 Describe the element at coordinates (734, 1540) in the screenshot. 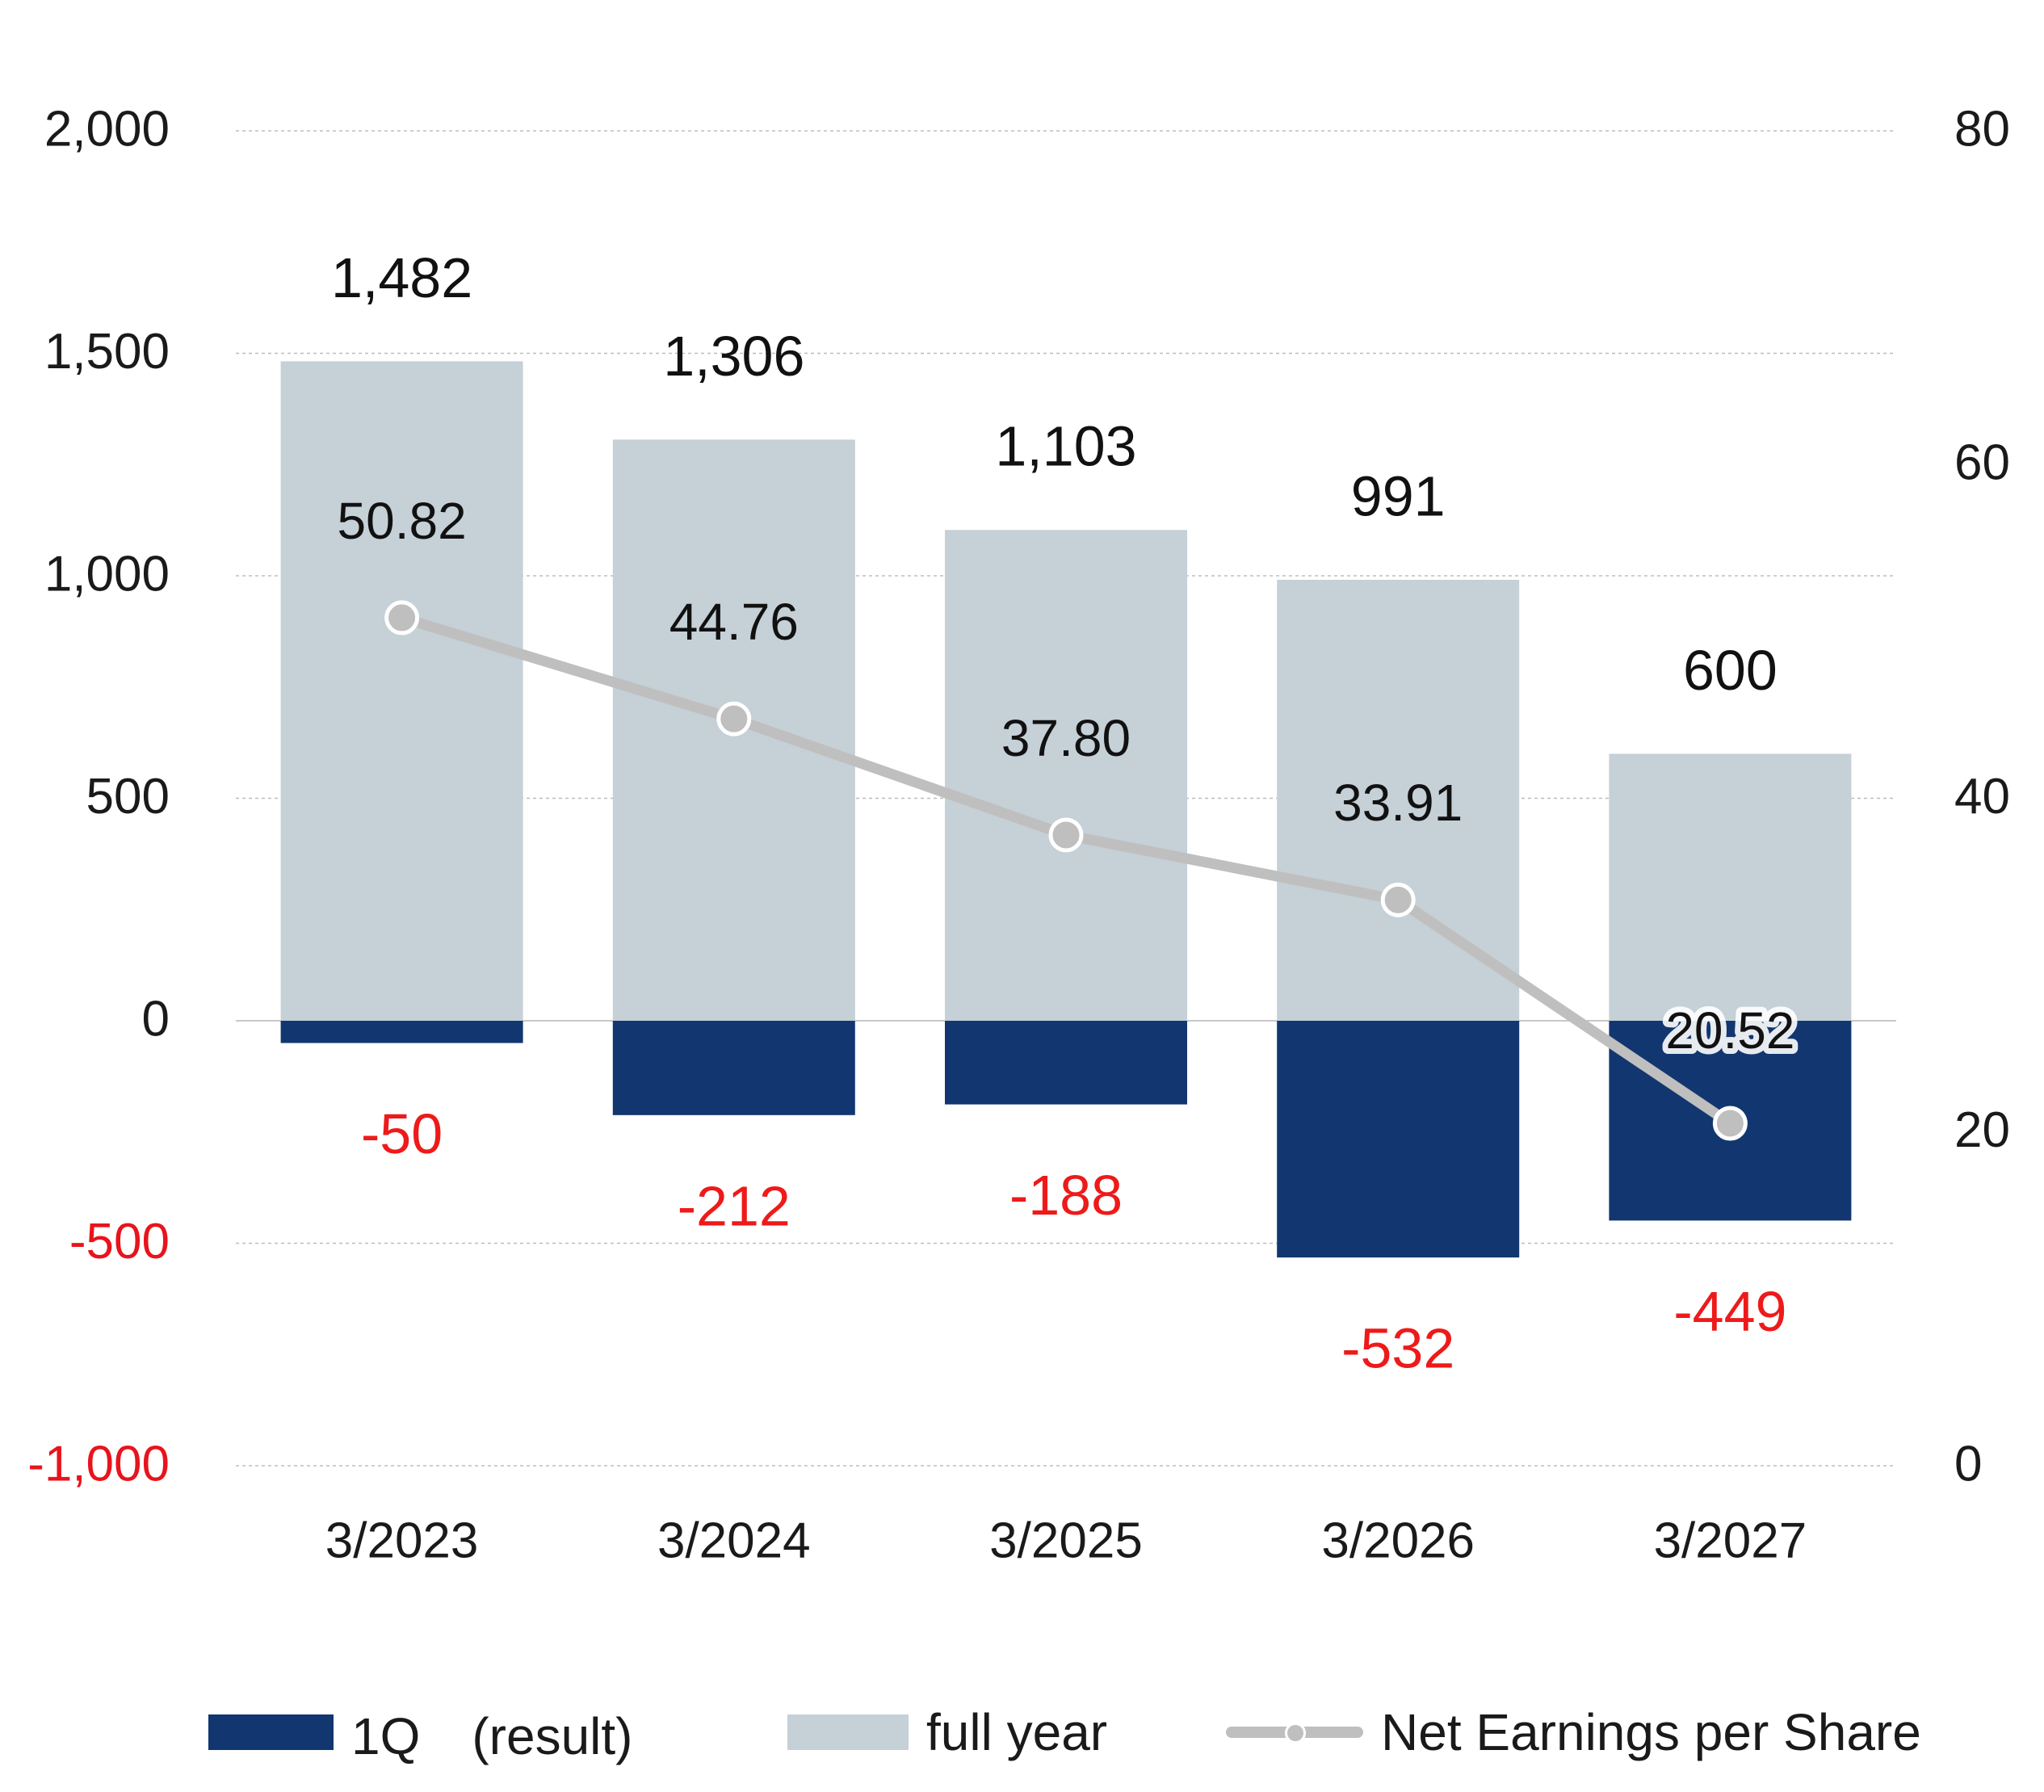

I see `x-tick-label: 3/2024` at that location.